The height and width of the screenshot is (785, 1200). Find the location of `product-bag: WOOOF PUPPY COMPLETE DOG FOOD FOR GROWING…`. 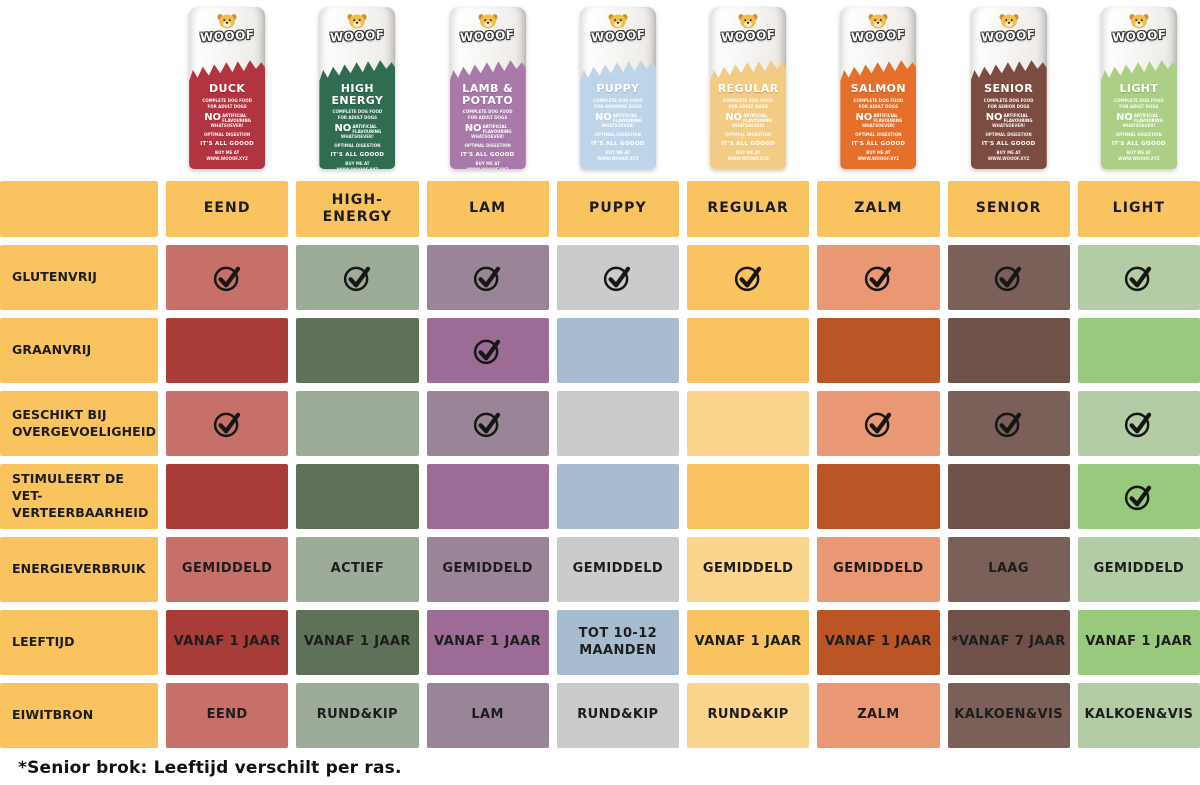

product-bag: WOOOF PUPPY COMPLETE DOG FOOD FOR GROWING… is located at coordinates (617, 88).